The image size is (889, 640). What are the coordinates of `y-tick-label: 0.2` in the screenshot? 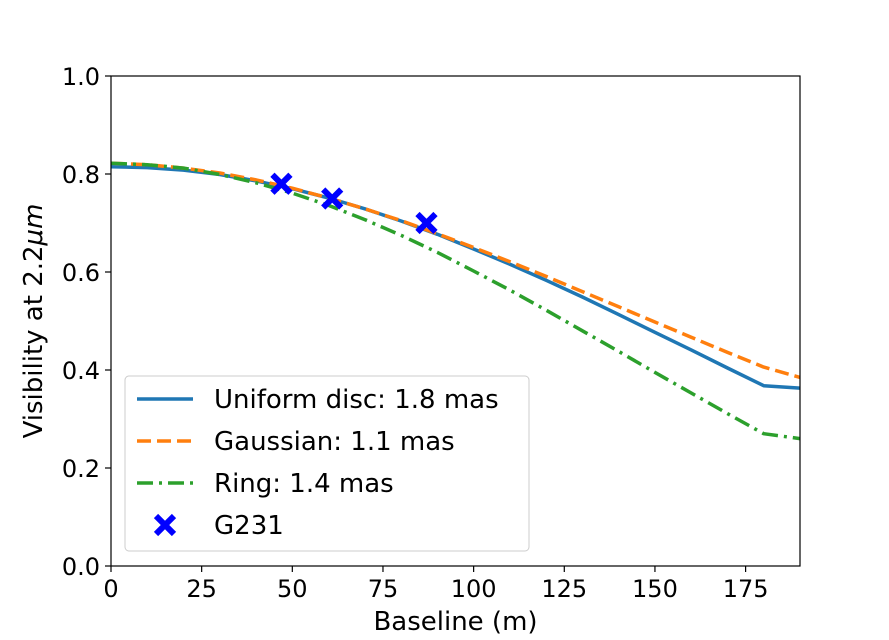 It's located at (81, 469).